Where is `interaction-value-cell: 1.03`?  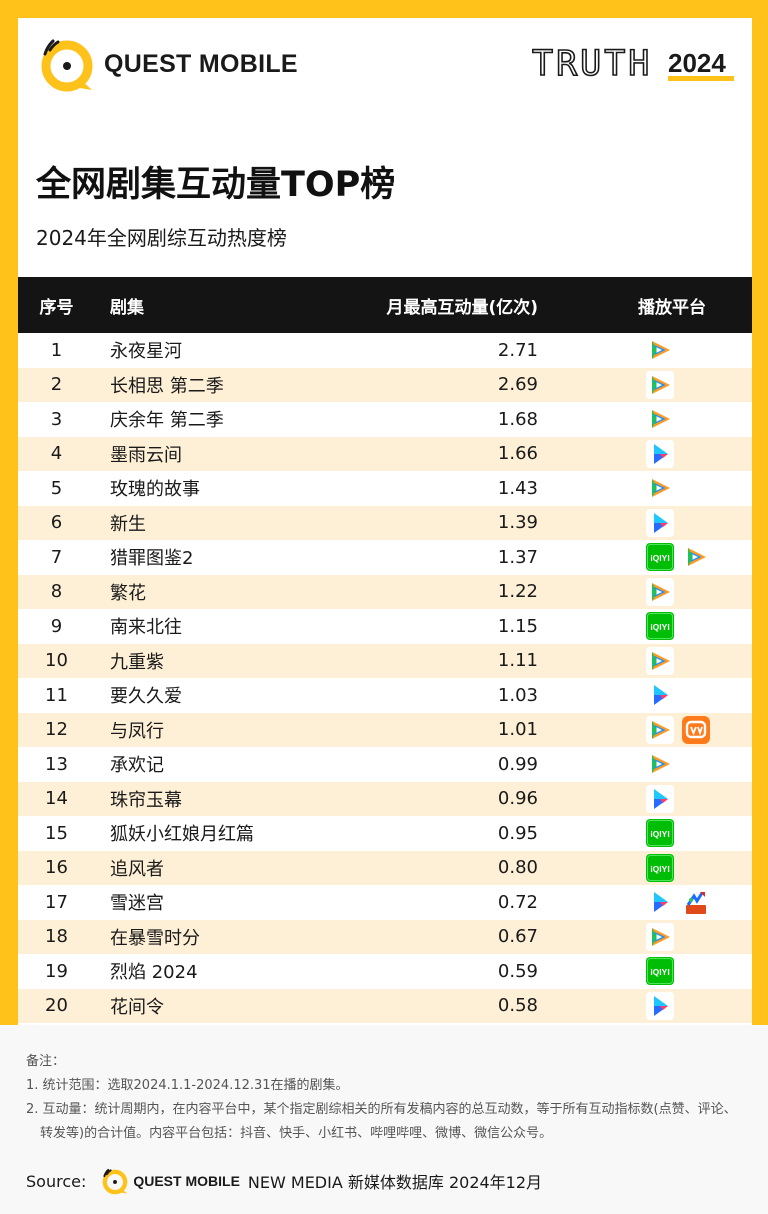 interaction-value-cell: 1.03 is located at coordinates (517, 695).